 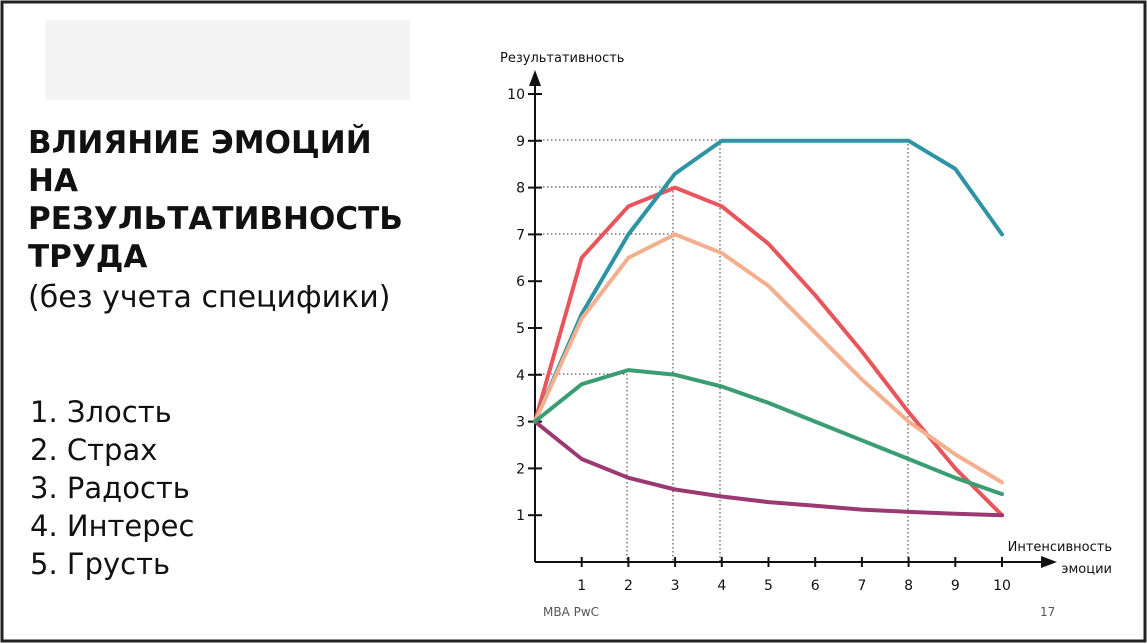 I want to click on legend-item: 4. Интерес, so click(x=112, y=526).